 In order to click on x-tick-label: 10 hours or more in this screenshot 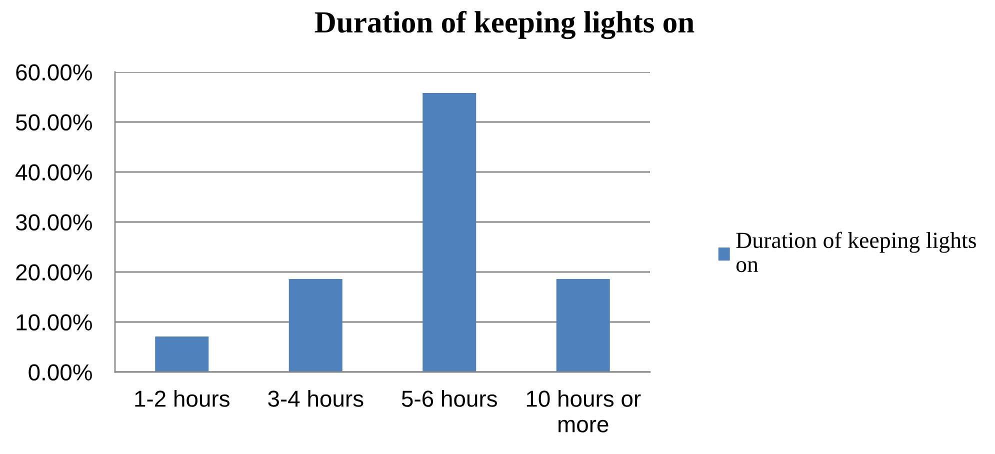, I will do `click(583, 411)`.